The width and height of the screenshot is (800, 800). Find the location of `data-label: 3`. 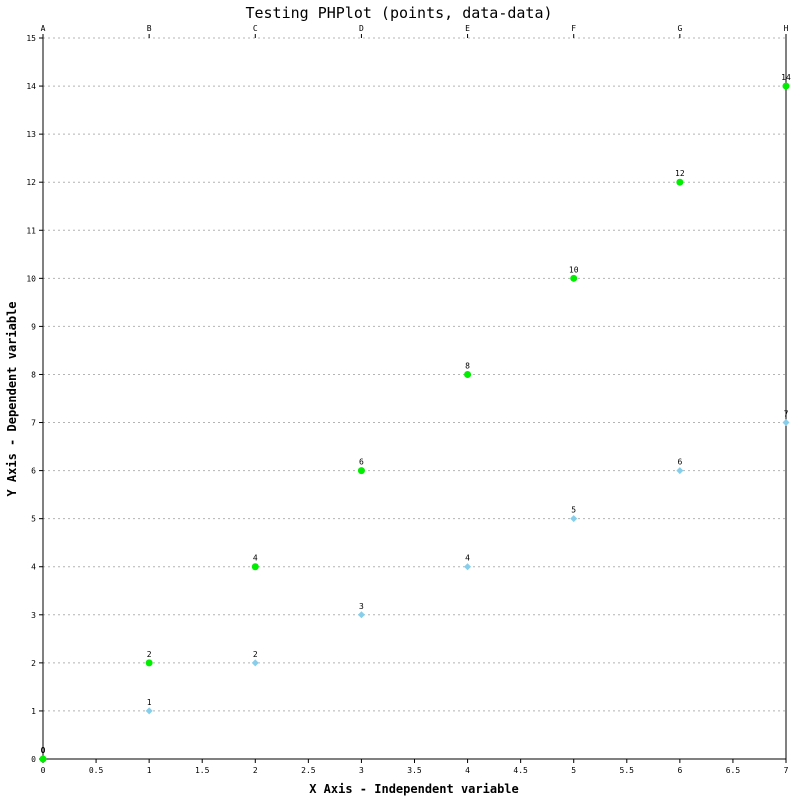

data-label: 3 is located at coordinates (361, 606).